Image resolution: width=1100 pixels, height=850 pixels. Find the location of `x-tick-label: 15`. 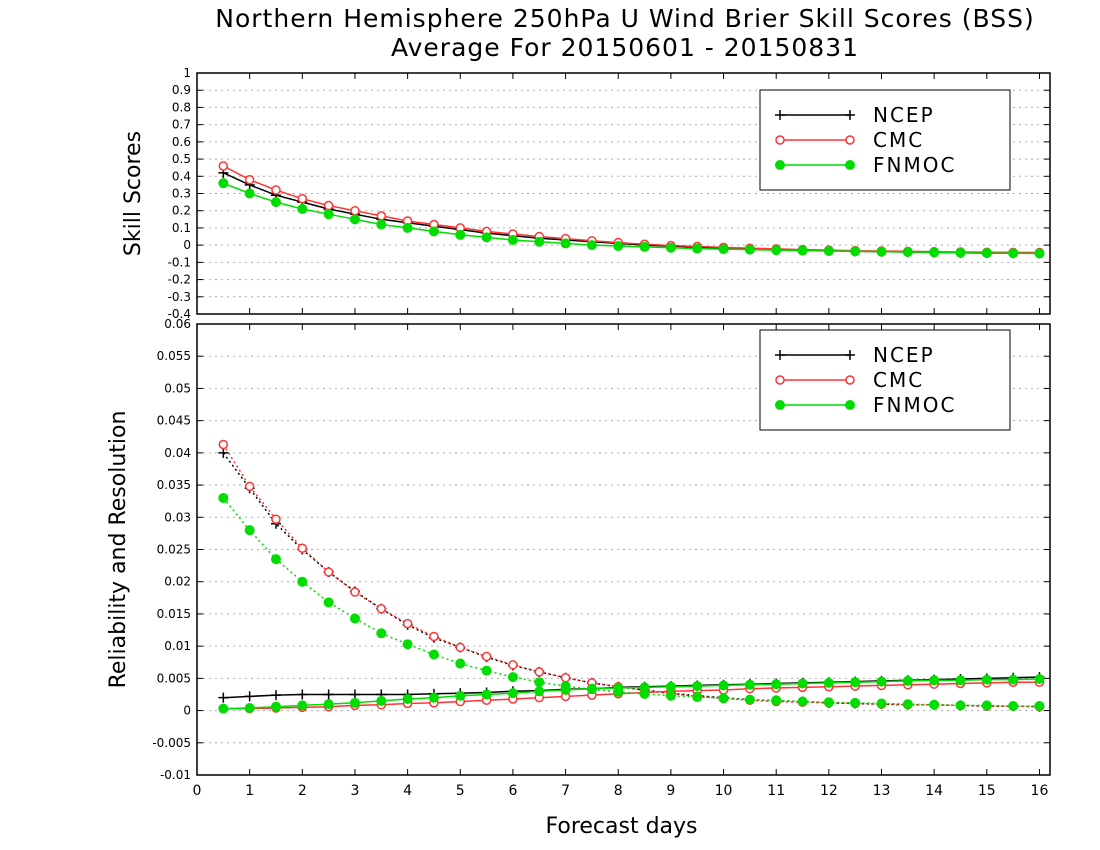

x-tick-label: 15 is located at coordinates (987, 791).